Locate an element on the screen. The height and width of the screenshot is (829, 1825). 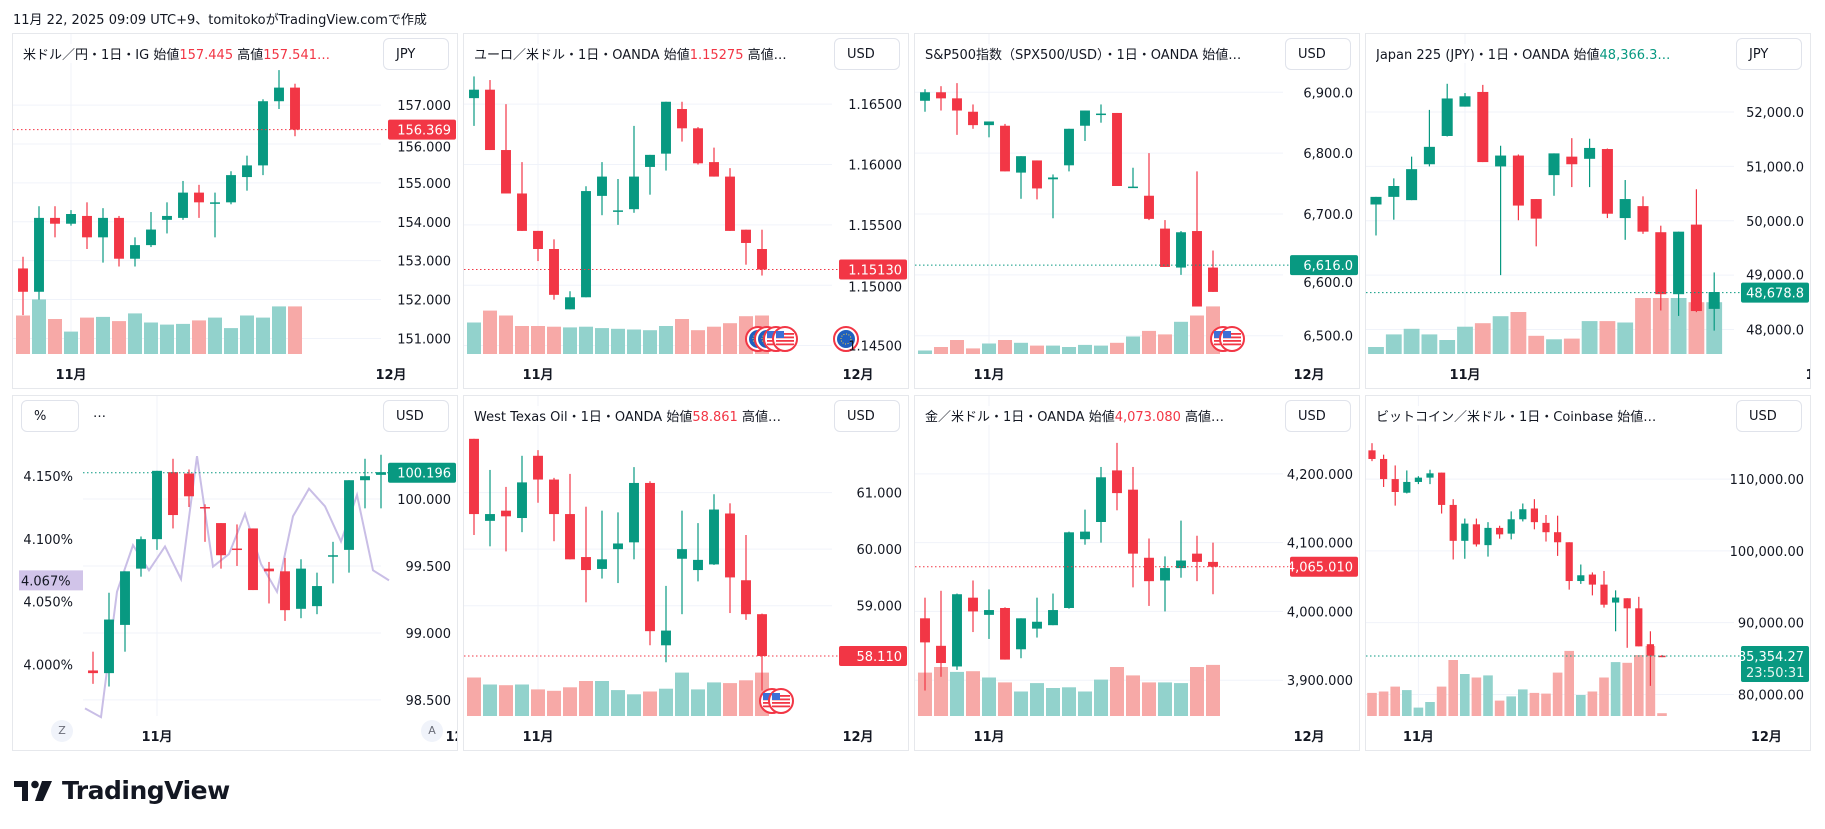
yield-last-label: 4.067% is located at coordinates (46, 581).